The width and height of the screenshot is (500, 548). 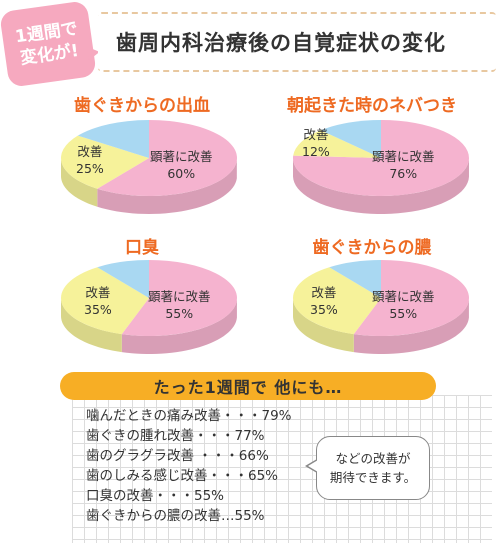 I want to click on pie-chart-pus, so click(x=381, y=307).